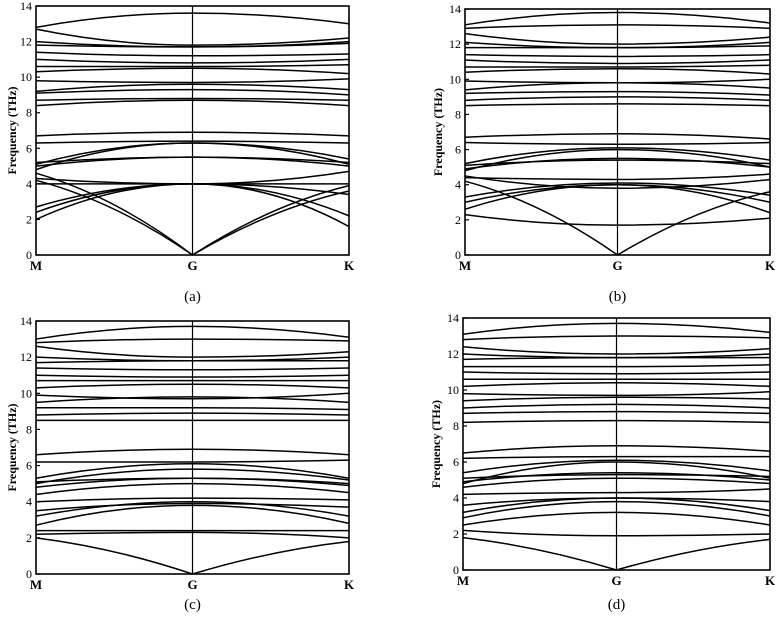  Describe the element at coordinates (192, 605) in the screenshot. I see `panel-caption: (c)` at that location.